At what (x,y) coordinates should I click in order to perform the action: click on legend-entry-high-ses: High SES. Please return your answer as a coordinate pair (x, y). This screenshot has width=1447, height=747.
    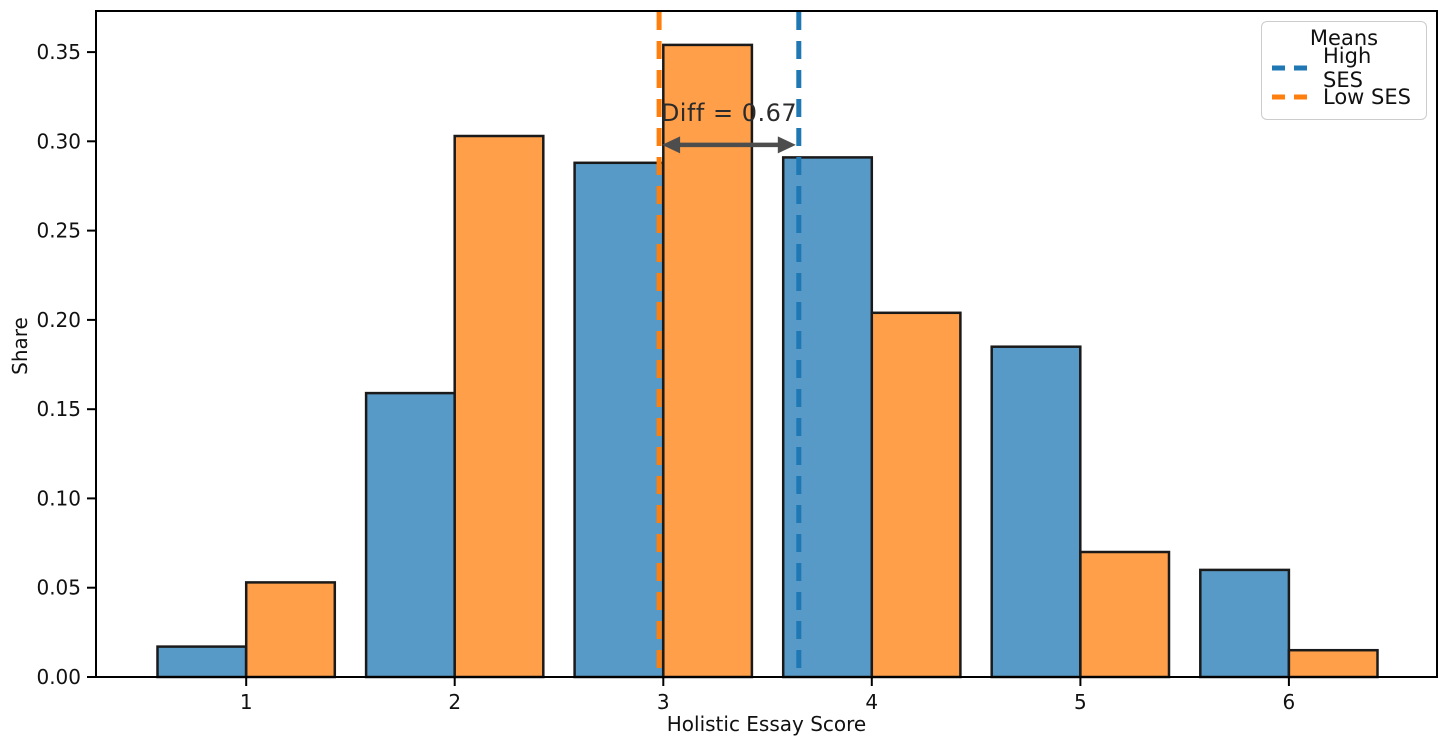
    Looking at the image, I should click on (1344, 68).